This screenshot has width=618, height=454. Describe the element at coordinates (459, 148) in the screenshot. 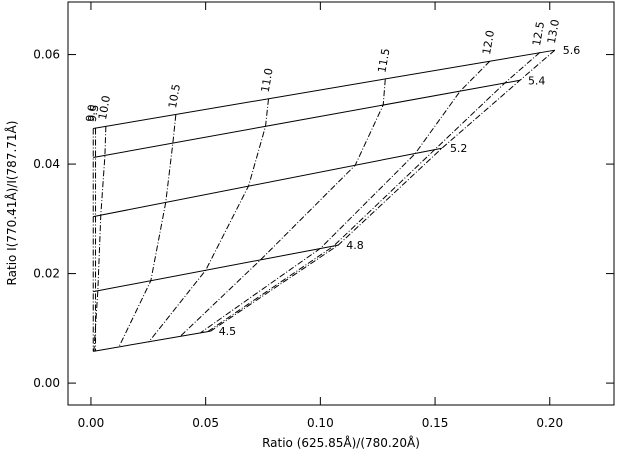

I see `temperature-label: 5.2` at that location.